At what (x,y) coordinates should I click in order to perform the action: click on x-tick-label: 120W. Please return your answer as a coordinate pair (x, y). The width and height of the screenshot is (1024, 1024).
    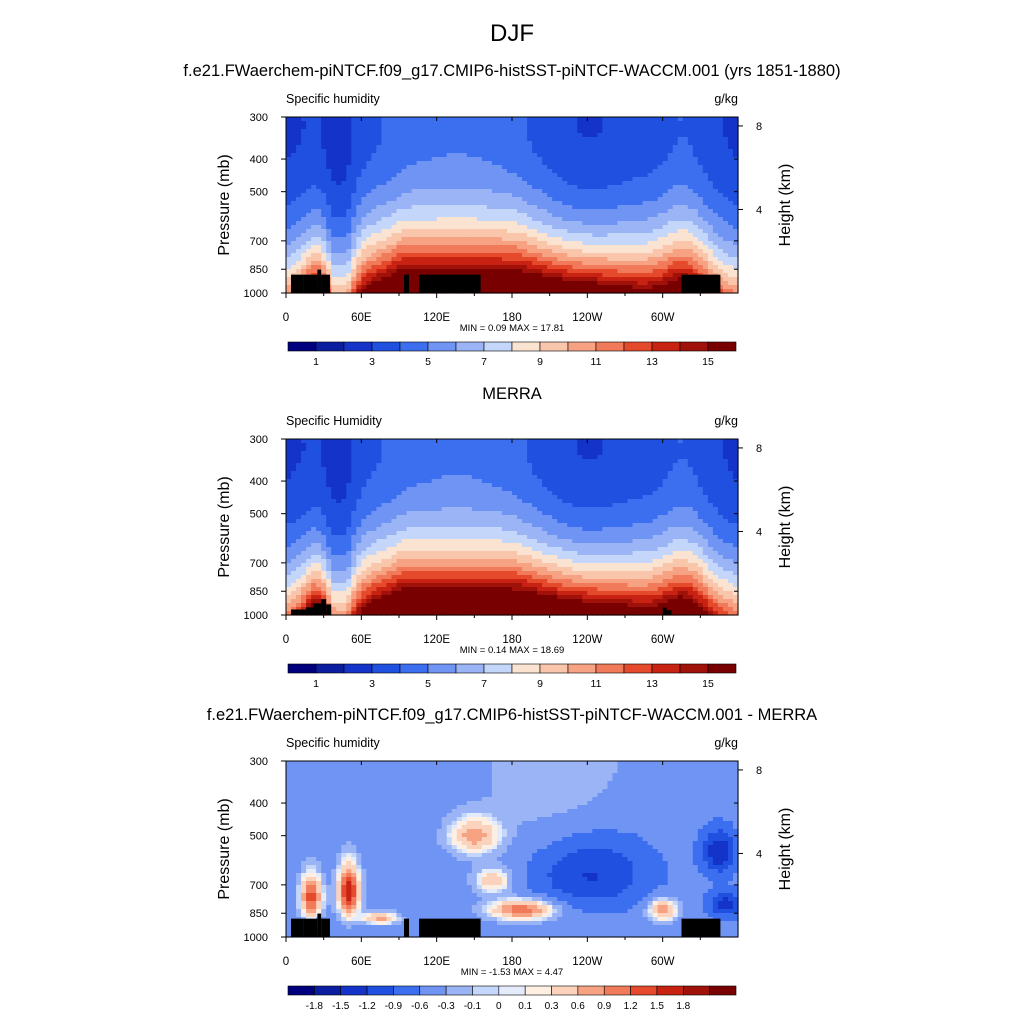
    Looking at the image, I should click on (587, 318).